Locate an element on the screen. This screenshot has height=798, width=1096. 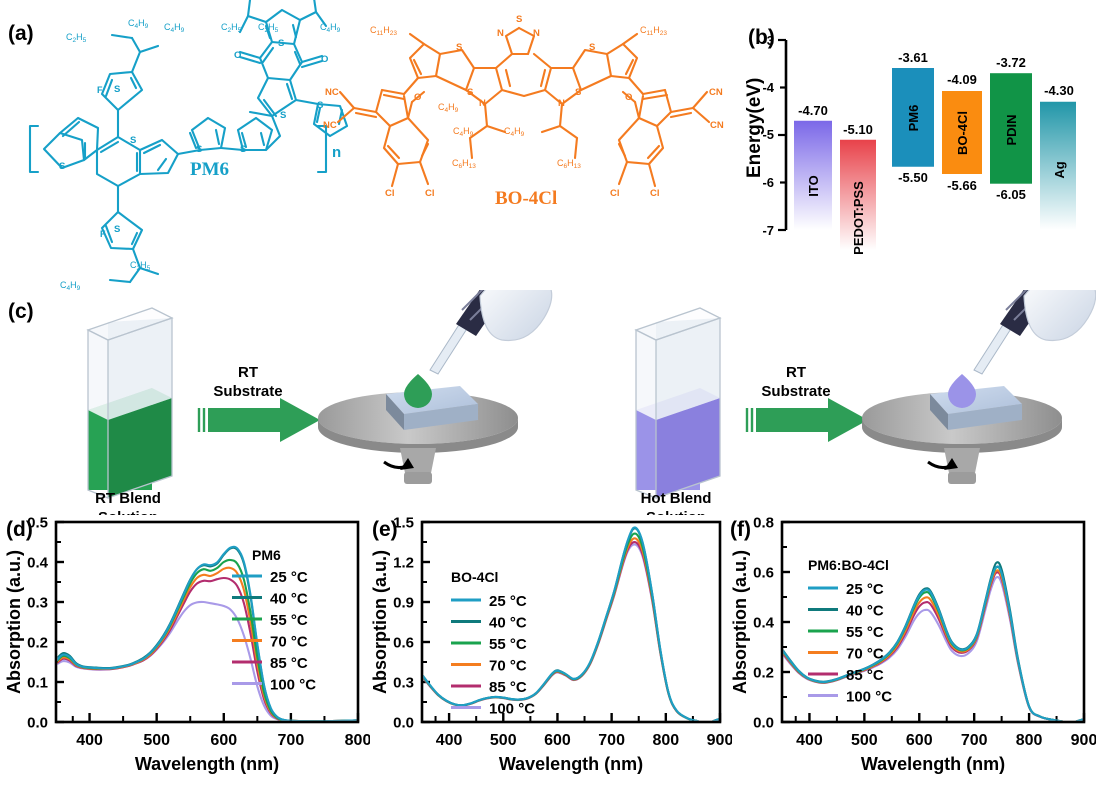
series-line-40C is located at coordinates (207, 633).